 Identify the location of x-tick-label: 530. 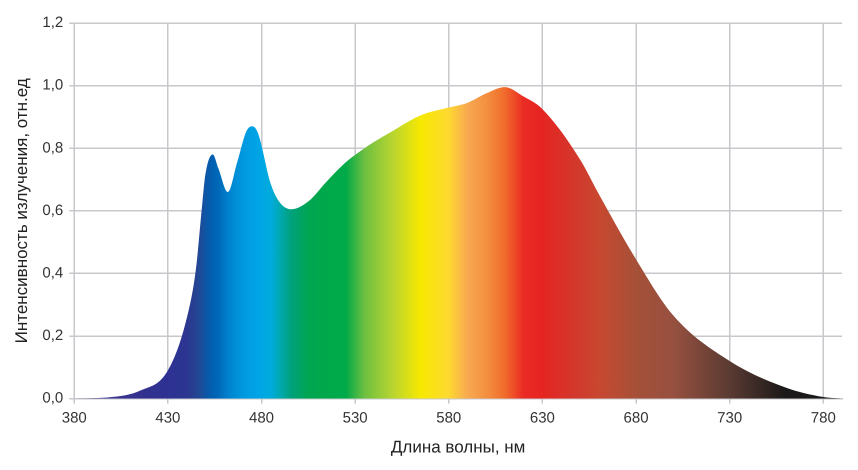
(355, 418).